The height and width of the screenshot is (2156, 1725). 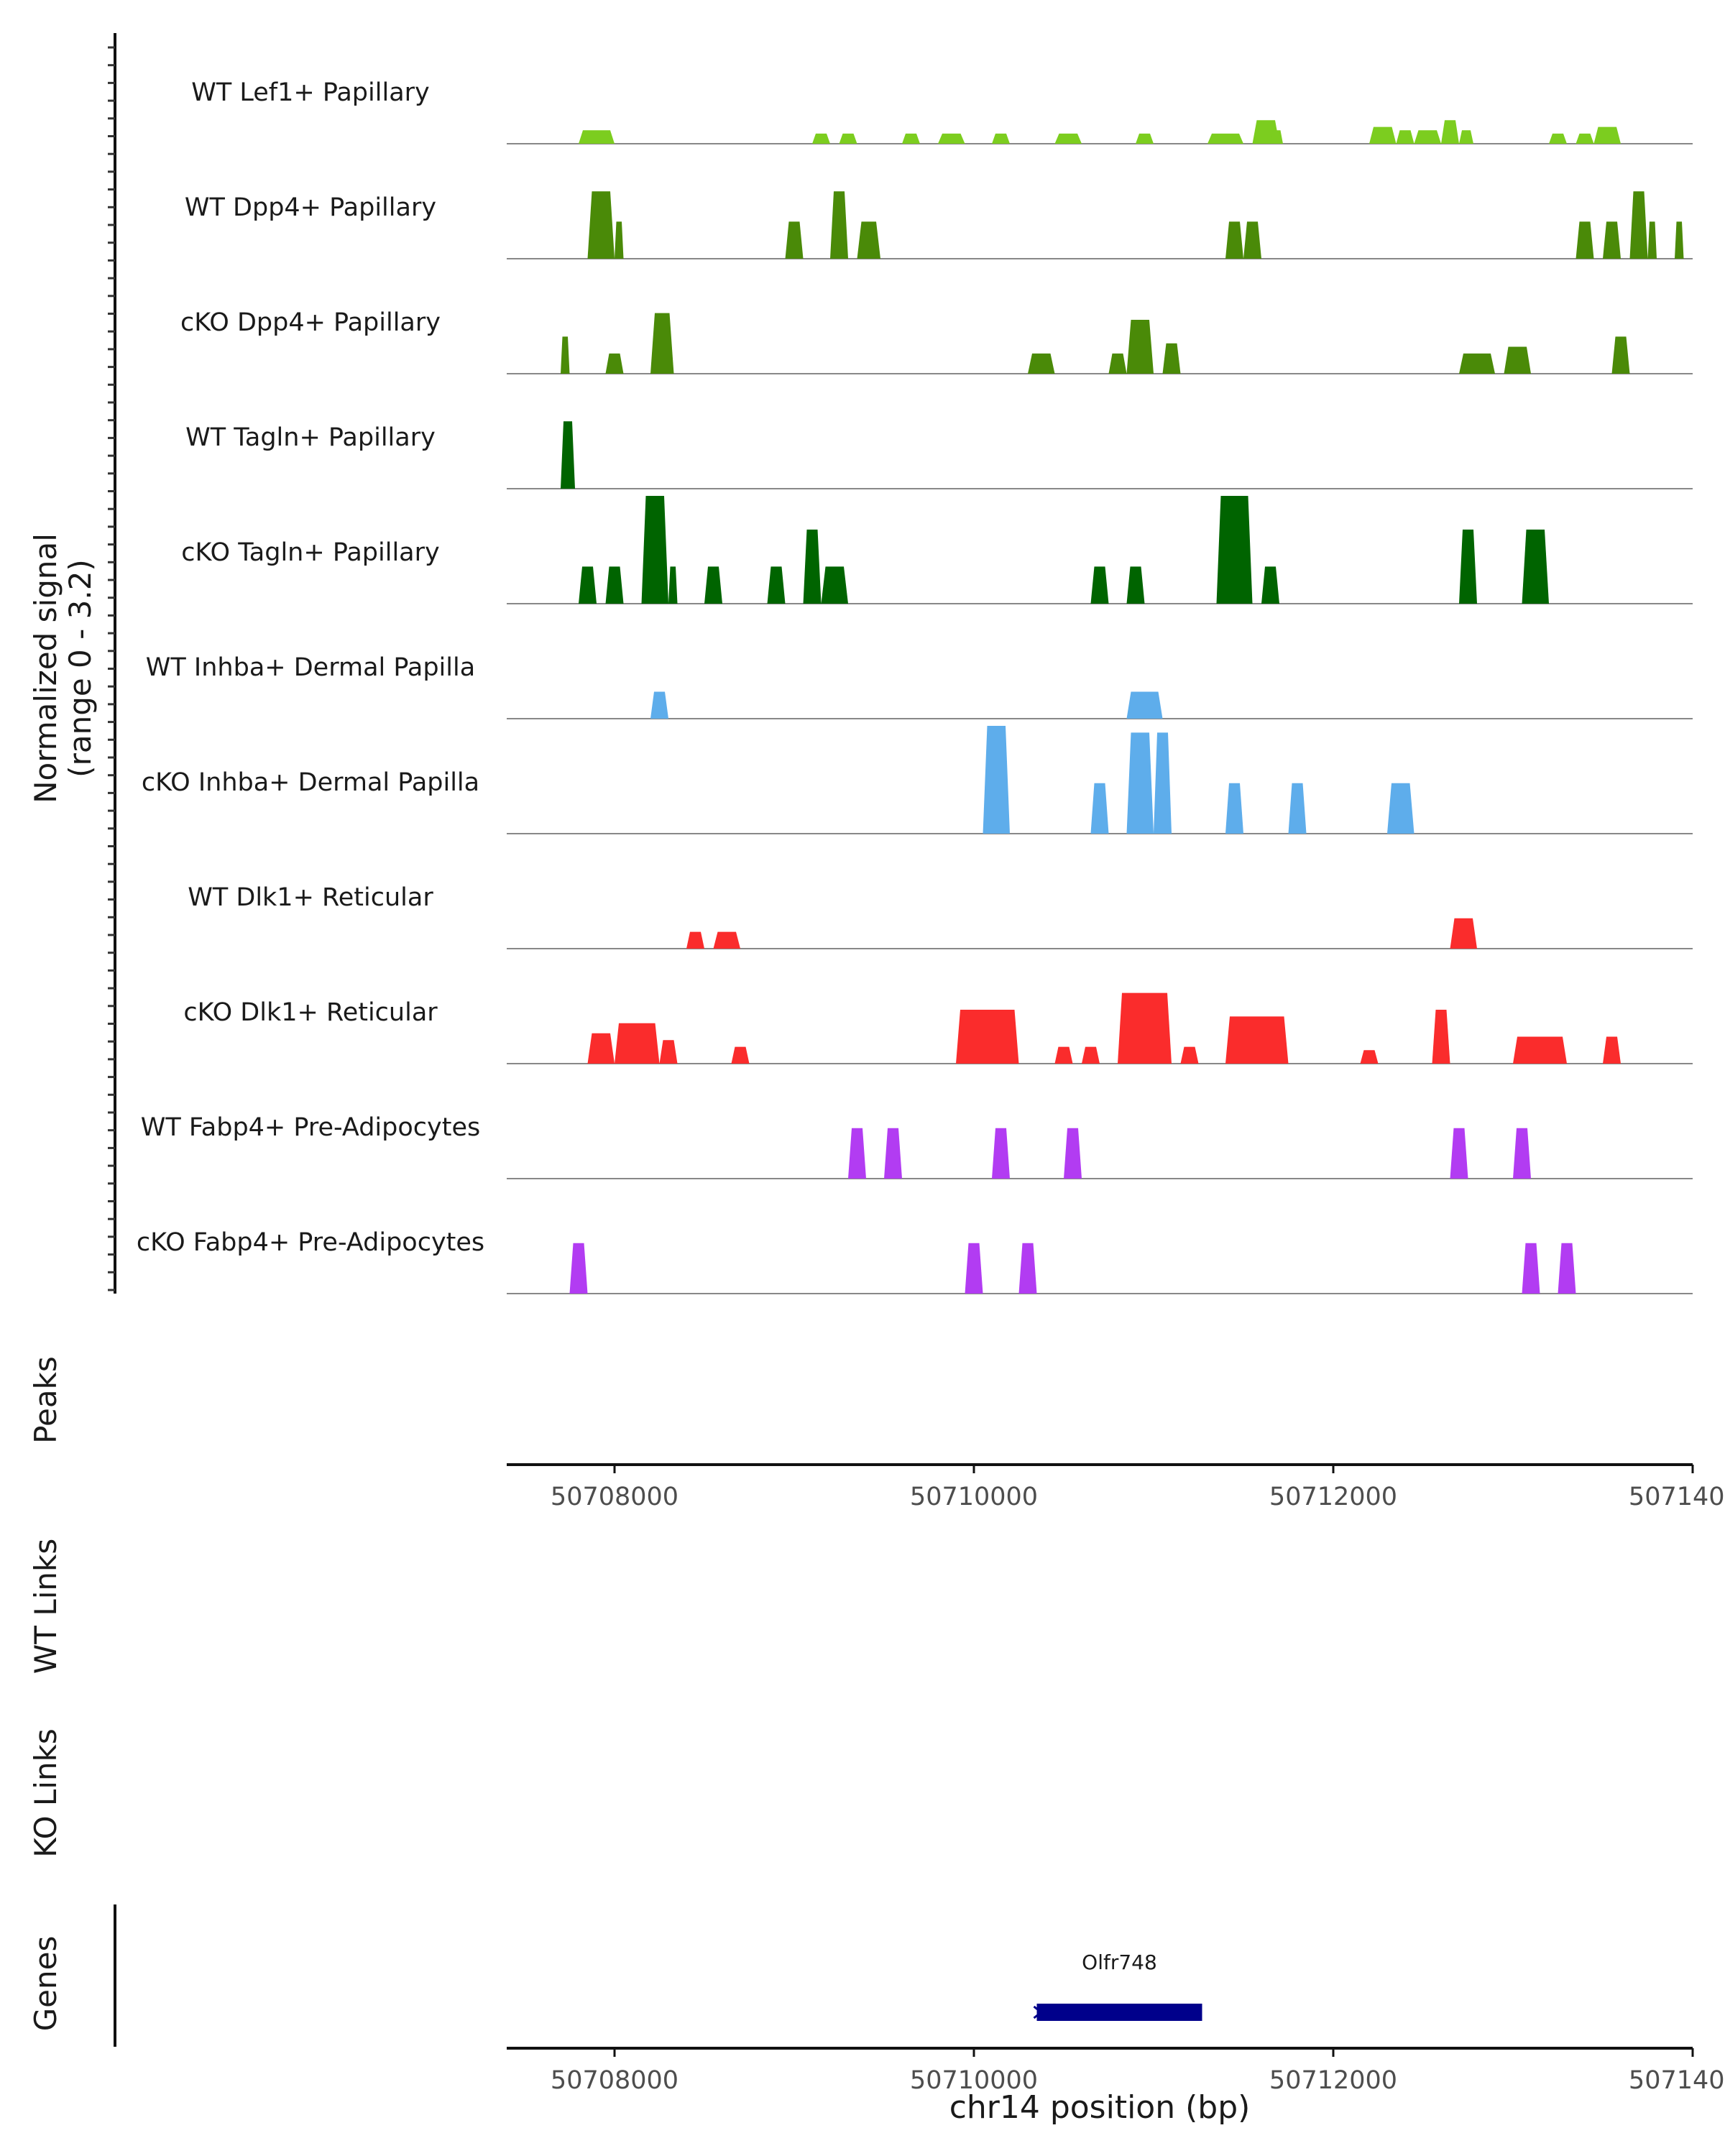 I want to click on track-2: WT Dpp4+ Papillary, so click(x=939, y=225).